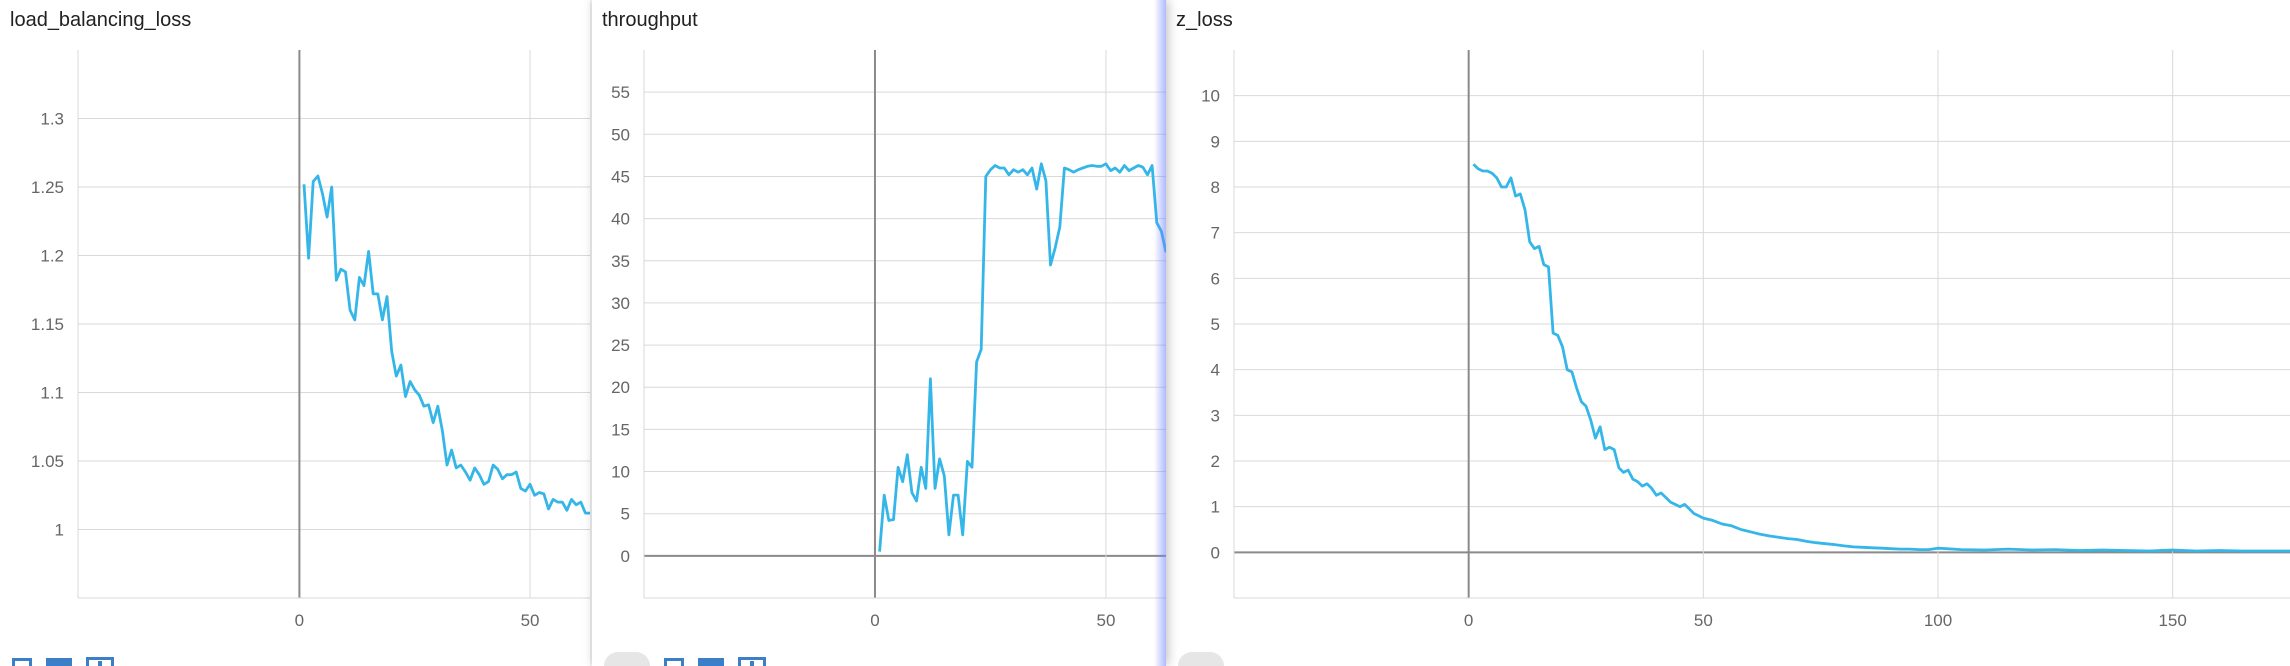 The width and height of the screenshot is (2290, 666). What do you see at coordinates (620, 345) in the screenshot?
I see `y-tick-label: 25` at bounding box center [620, 345].